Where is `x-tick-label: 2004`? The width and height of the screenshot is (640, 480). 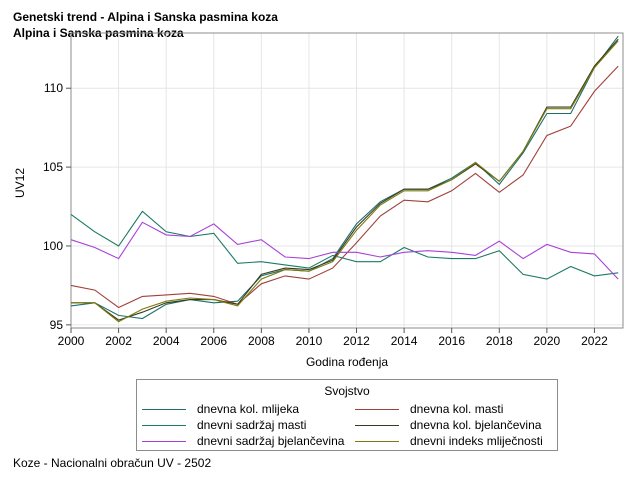 x-tick-label: 2004 is located at coordinates (166, 341).